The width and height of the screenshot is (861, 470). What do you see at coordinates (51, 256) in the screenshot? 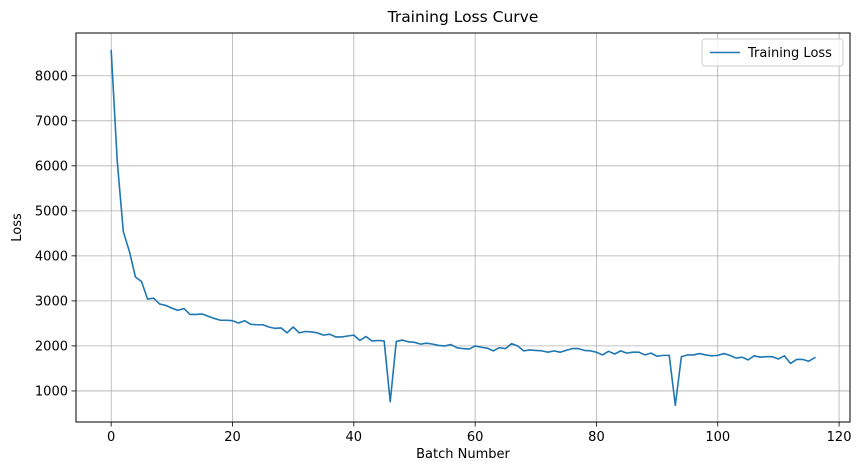
I see `y-tick-label: 4000` at bounding box center [51, 256].